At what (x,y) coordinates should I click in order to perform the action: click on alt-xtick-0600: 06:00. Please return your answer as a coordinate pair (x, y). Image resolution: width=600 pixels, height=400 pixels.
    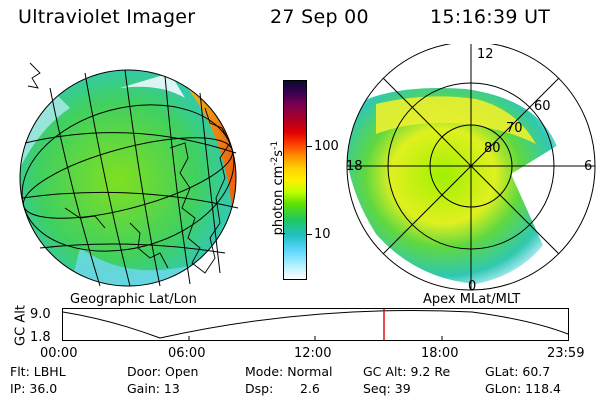
    Looking at the image, I should click on (187, 353).